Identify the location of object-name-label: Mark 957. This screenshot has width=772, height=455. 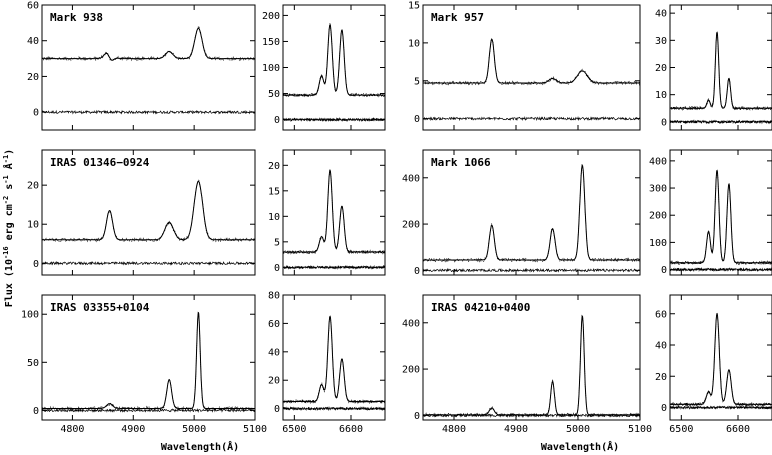
(457, 17).